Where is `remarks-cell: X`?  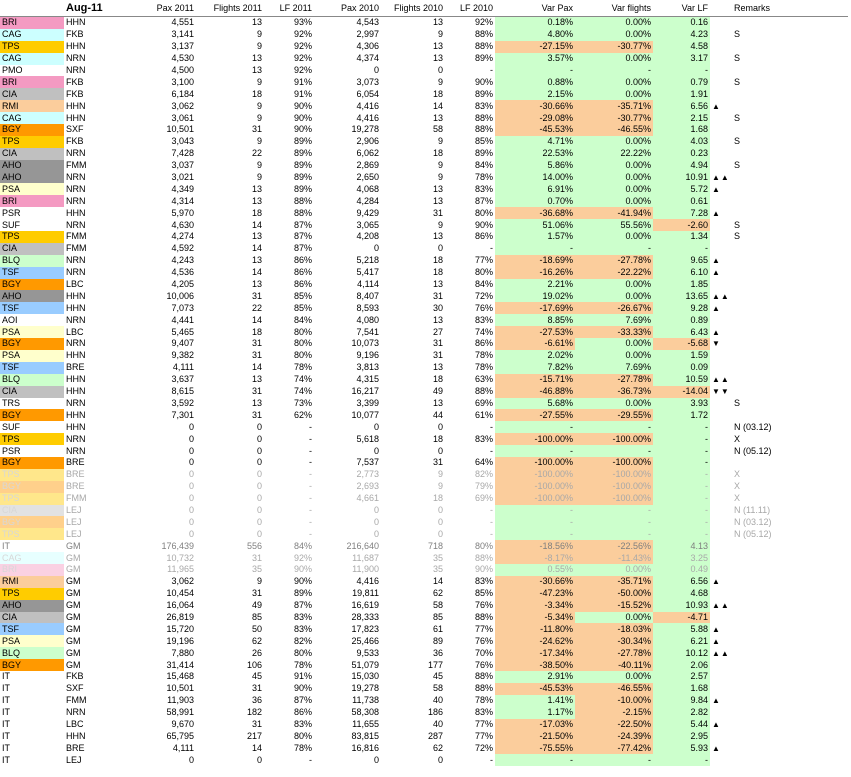 remarks-cell: X is located at coordinates (737, 438).